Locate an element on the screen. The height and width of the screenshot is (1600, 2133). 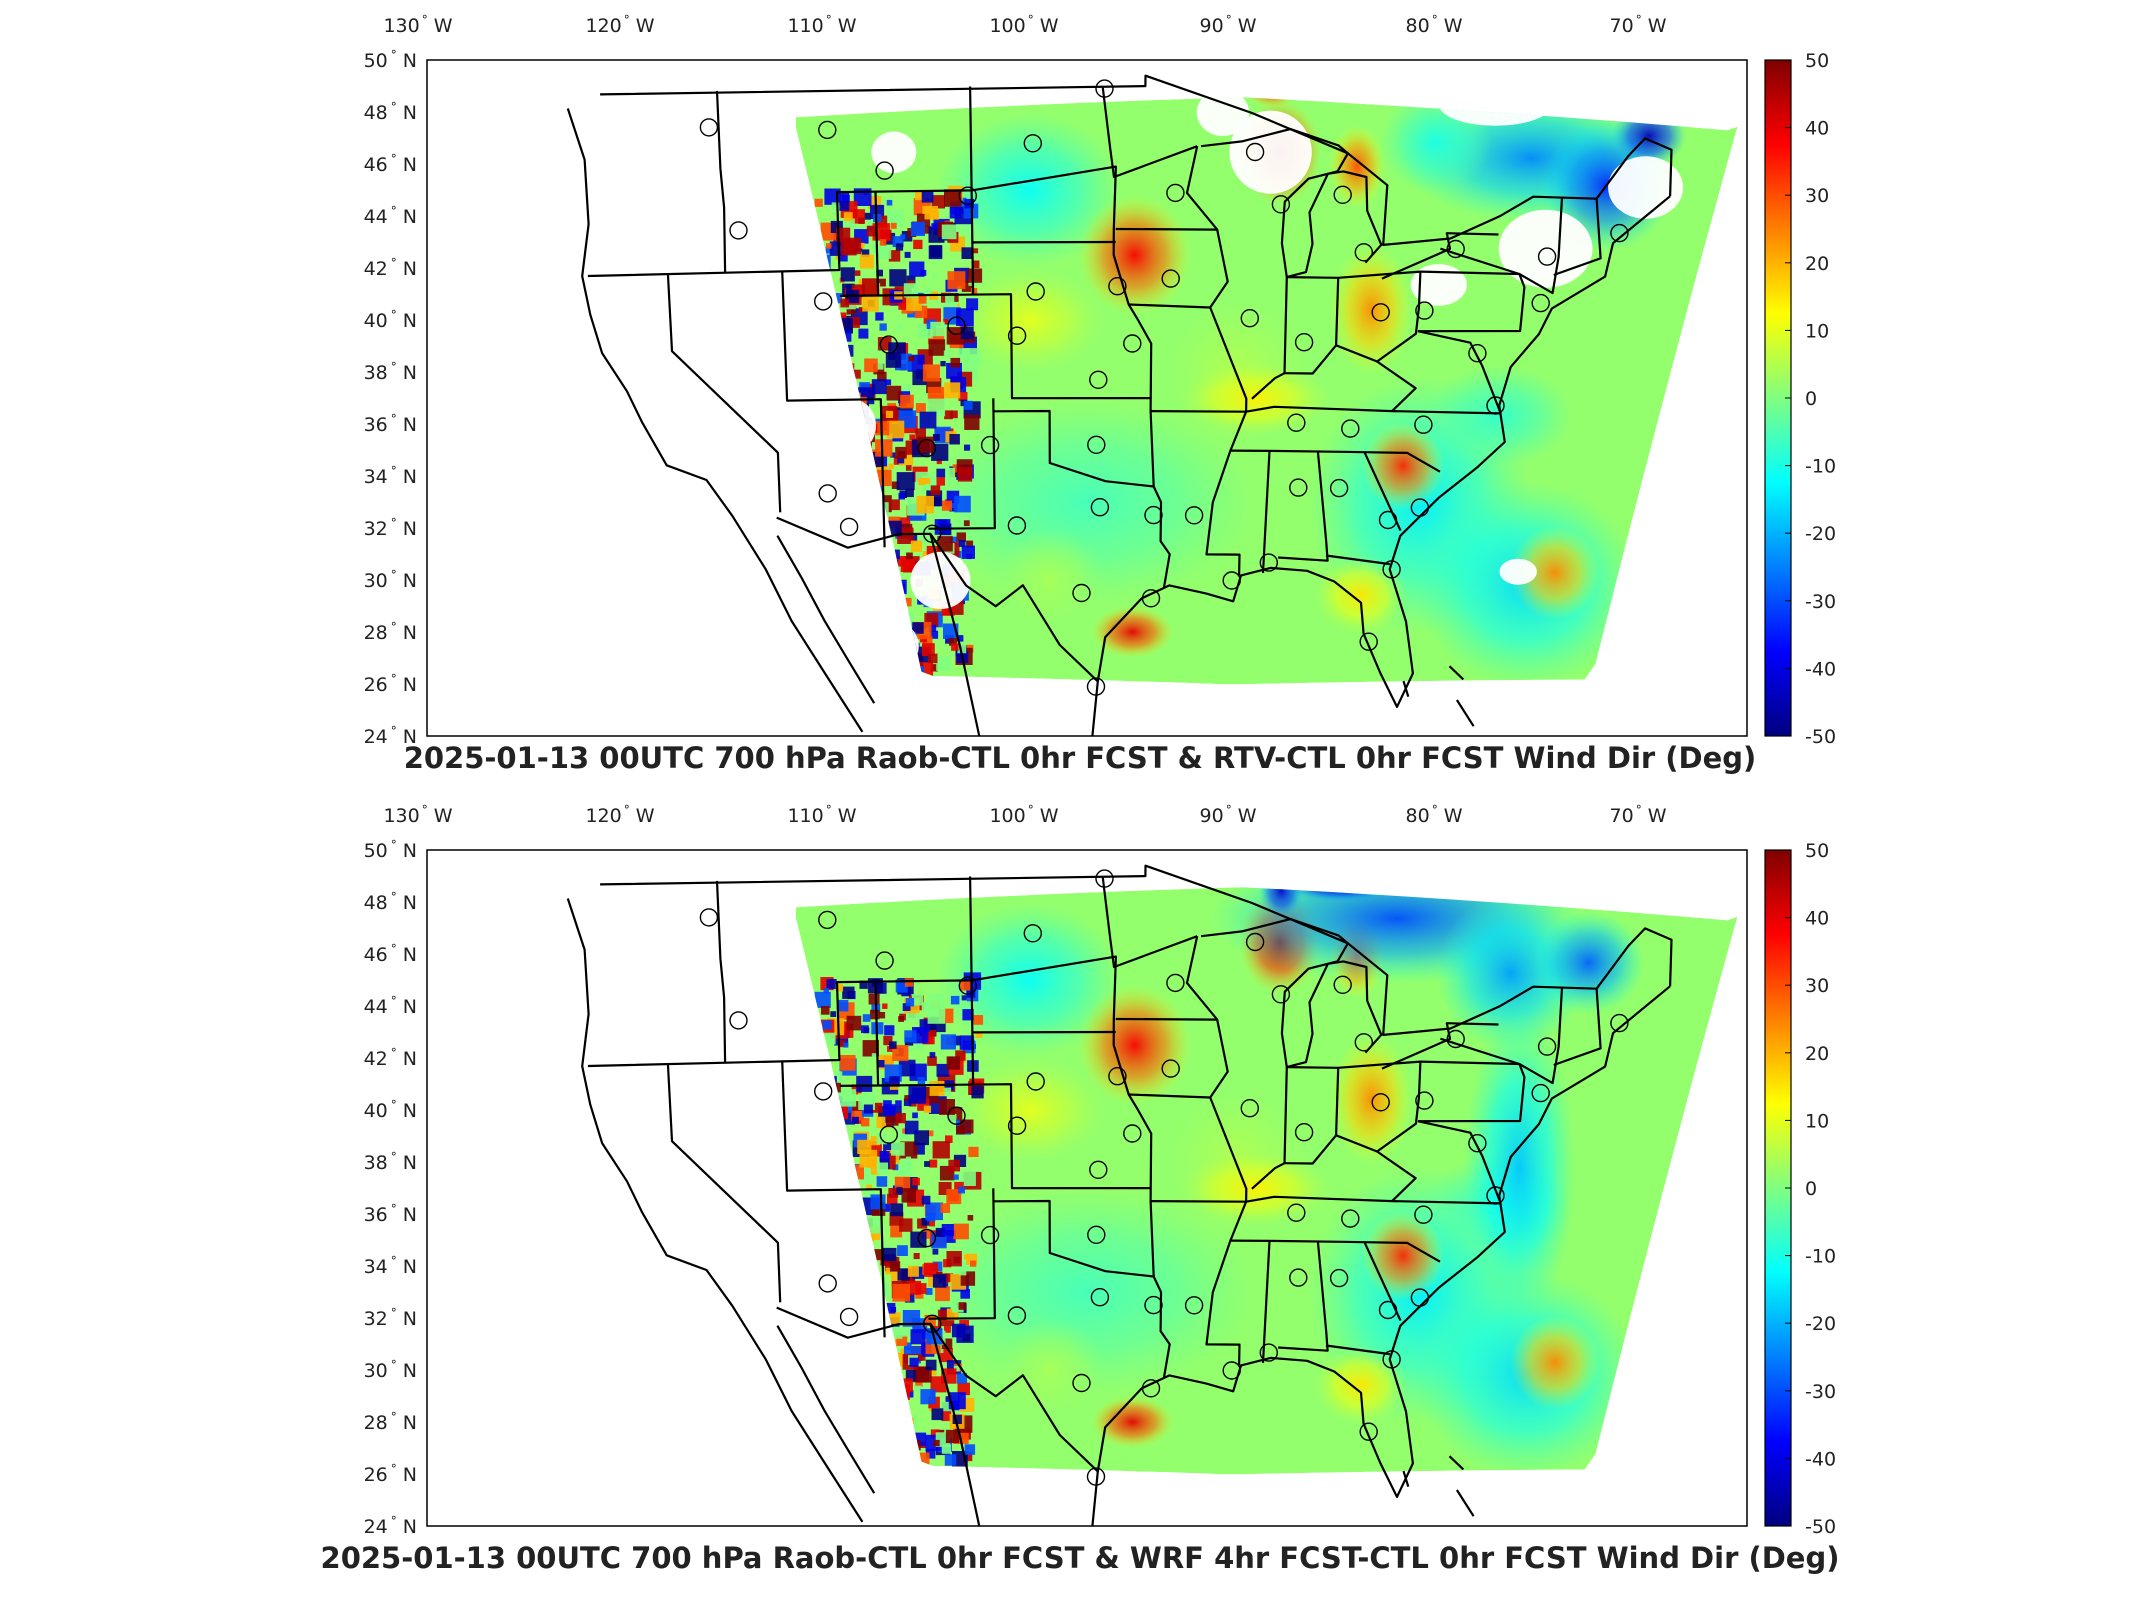
latitude-tick-label: 50 ° N is located at coordinates (390, 850).